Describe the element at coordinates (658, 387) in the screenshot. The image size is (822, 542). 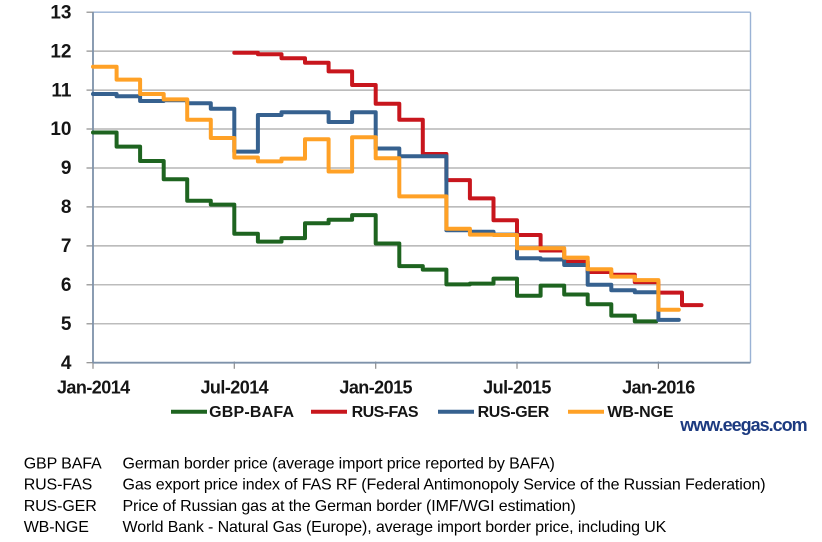
I see `svg-text: Jan-2016` at that location.